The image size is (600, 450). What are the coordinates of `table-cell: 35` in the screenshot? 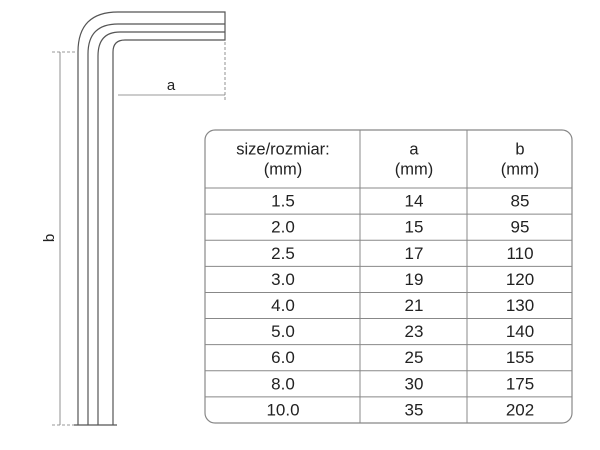 It's located at (414, 409).